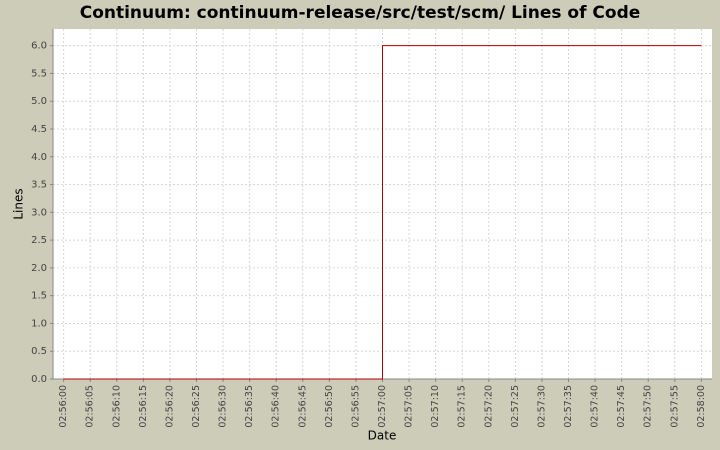 The image size is (720, 450). I want to click on x-axis-label: Date, so click(382, 436).